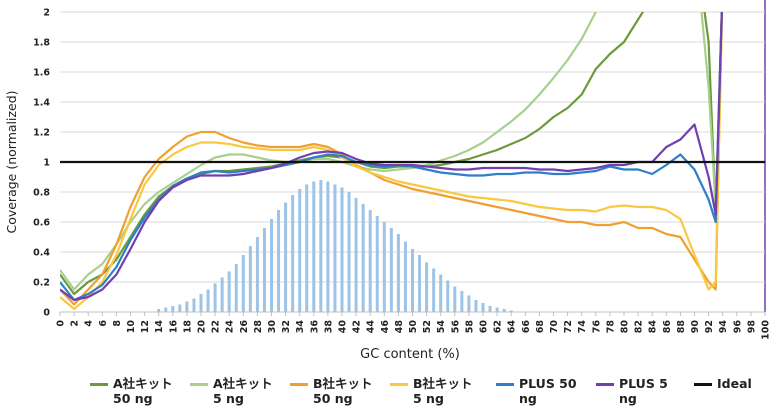 This screenshot has height=414, width=769. Describe the element at coordinates (625, 327) in the screenshot. I see `x-tick-label: 80` at that location.